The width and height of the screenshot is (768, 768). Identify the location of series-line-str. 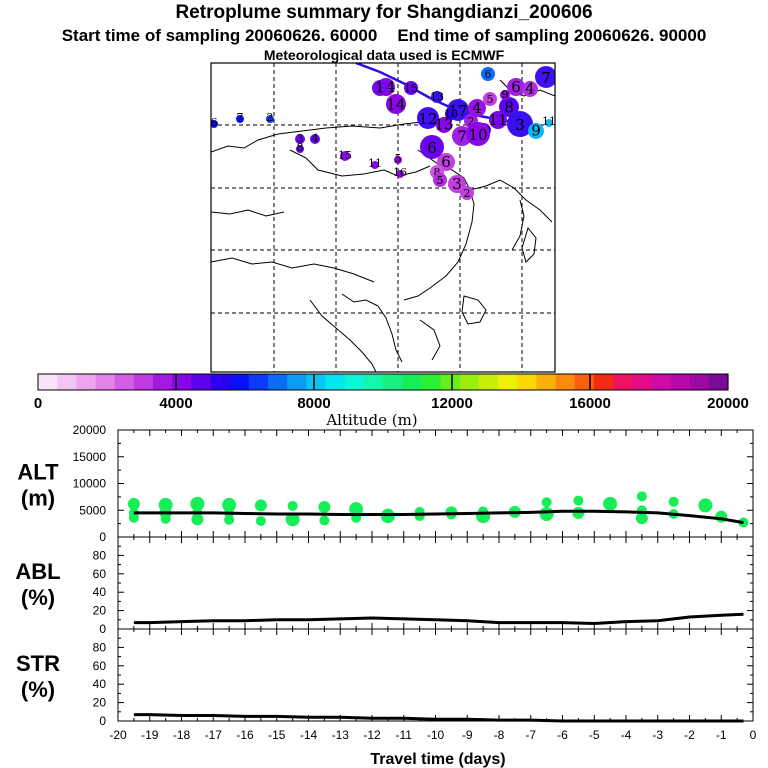
(438, 718).